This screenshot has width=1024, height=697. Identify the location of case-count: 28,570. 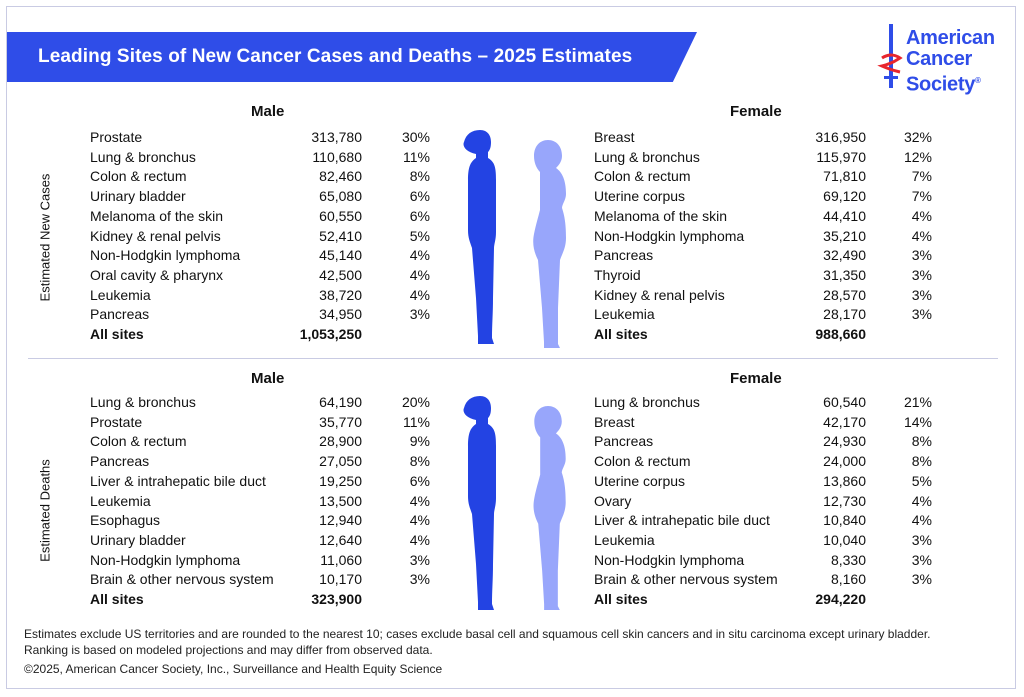
(844, 294).